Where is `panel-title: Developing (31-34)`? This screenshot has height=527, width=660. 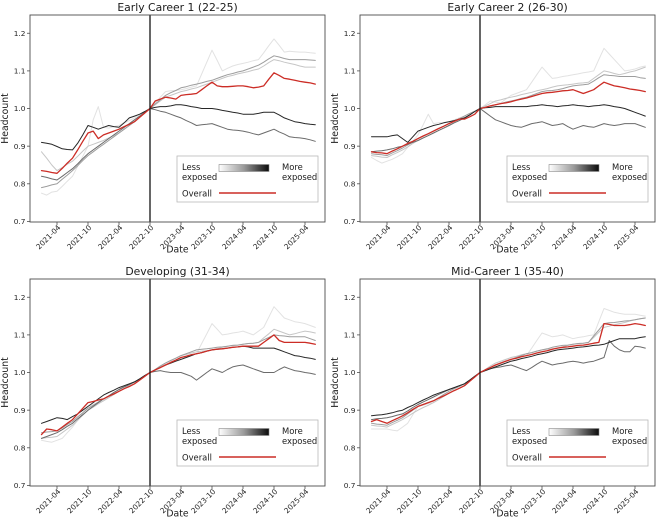
panel-title: Developing (31-34) is located at coordinates (177, 271).